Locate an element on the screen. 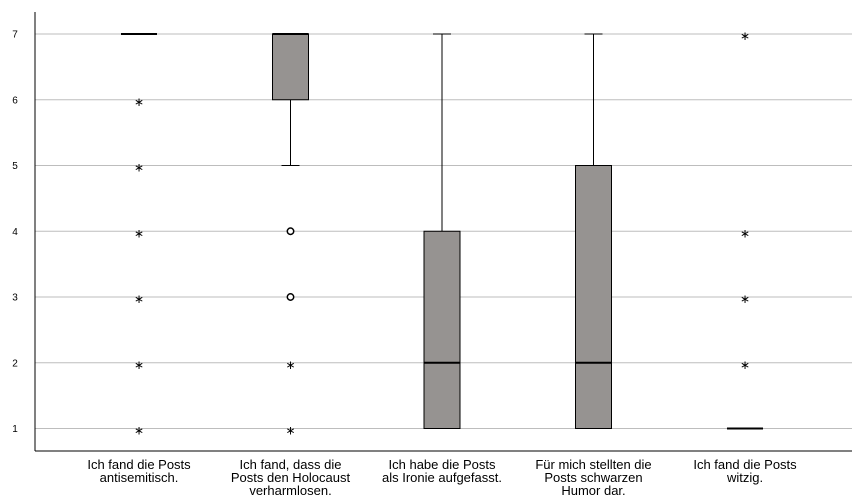  box-group-1: ∗ ∗ ∗ ∗ ∗ ∗ is located at coordinates (139, 235).